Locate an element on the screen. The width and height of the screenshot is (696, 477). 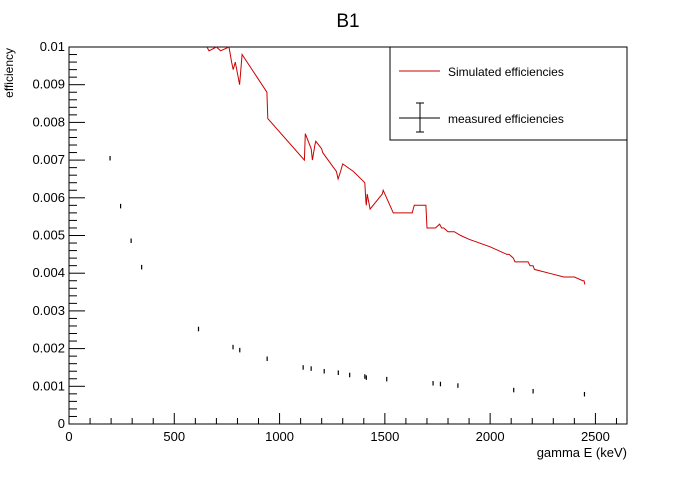
y-tick-label: 0.006 is located at coordinates (48, 197).